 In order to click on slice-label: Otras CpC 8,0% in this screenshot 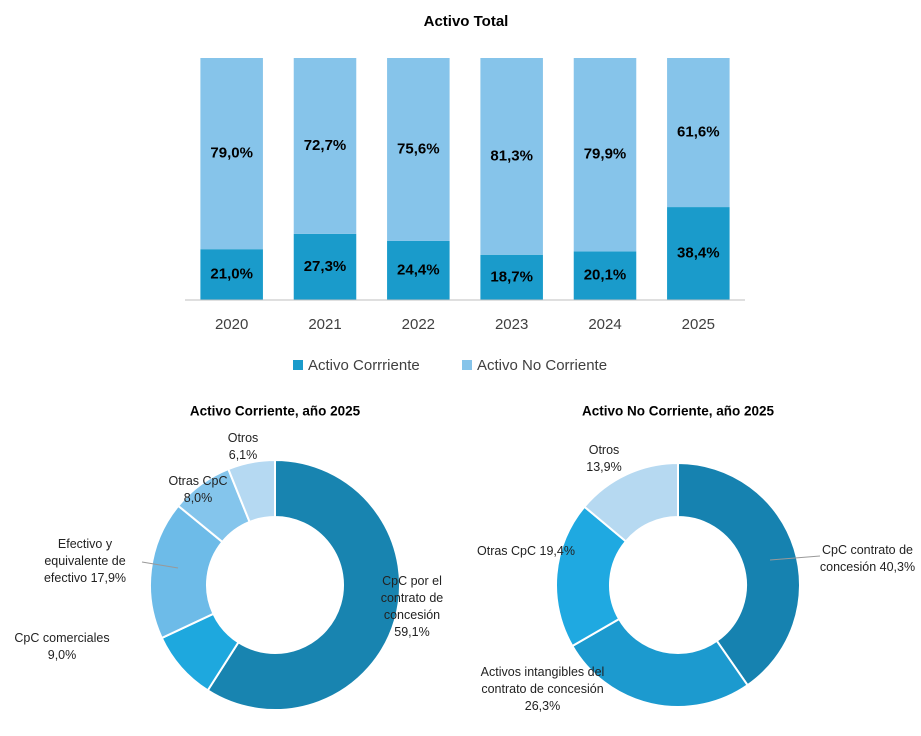, I will do `click(198, 490)`.